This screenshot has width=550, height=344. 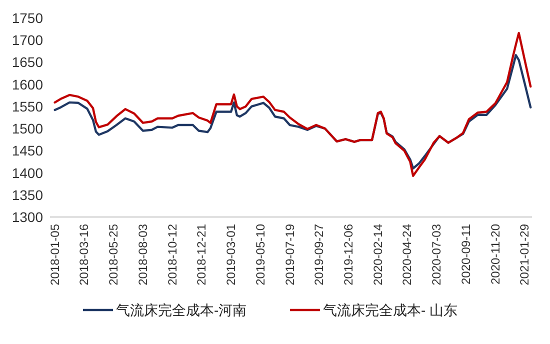 I want to click on x-tick-label: 2019-12-06, so click(x=349, y=255).